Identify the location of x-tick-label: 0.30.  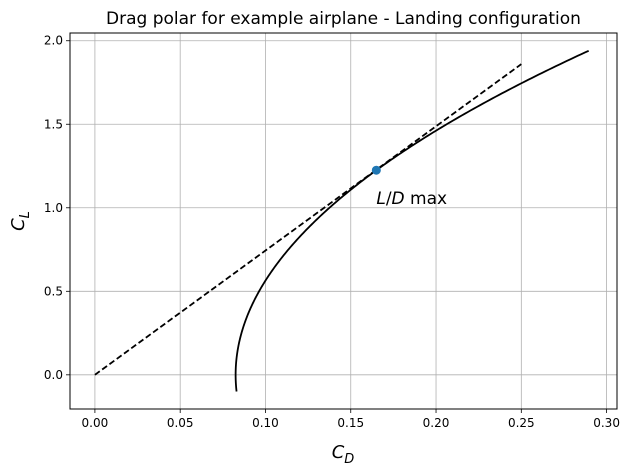
(606, 423).